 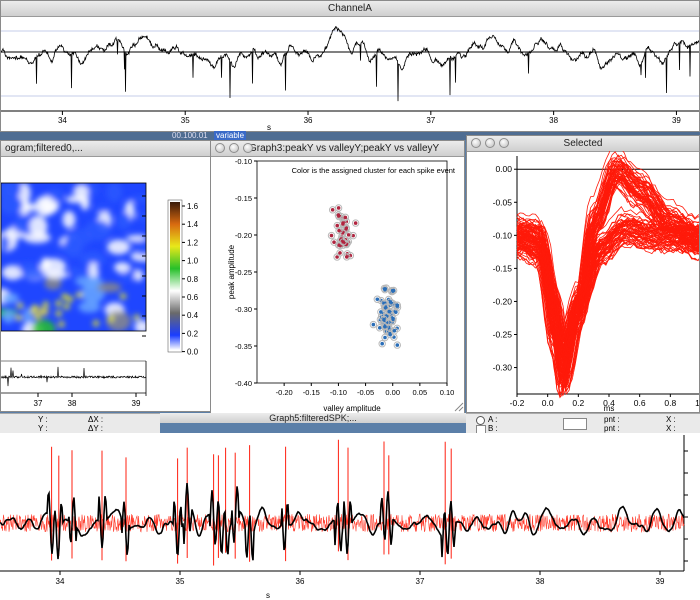 What do you see at coordinates (193, 279) in the screenshot?
I see `colorbar-tick-label: 0.8` at bounding box center [193, 279].